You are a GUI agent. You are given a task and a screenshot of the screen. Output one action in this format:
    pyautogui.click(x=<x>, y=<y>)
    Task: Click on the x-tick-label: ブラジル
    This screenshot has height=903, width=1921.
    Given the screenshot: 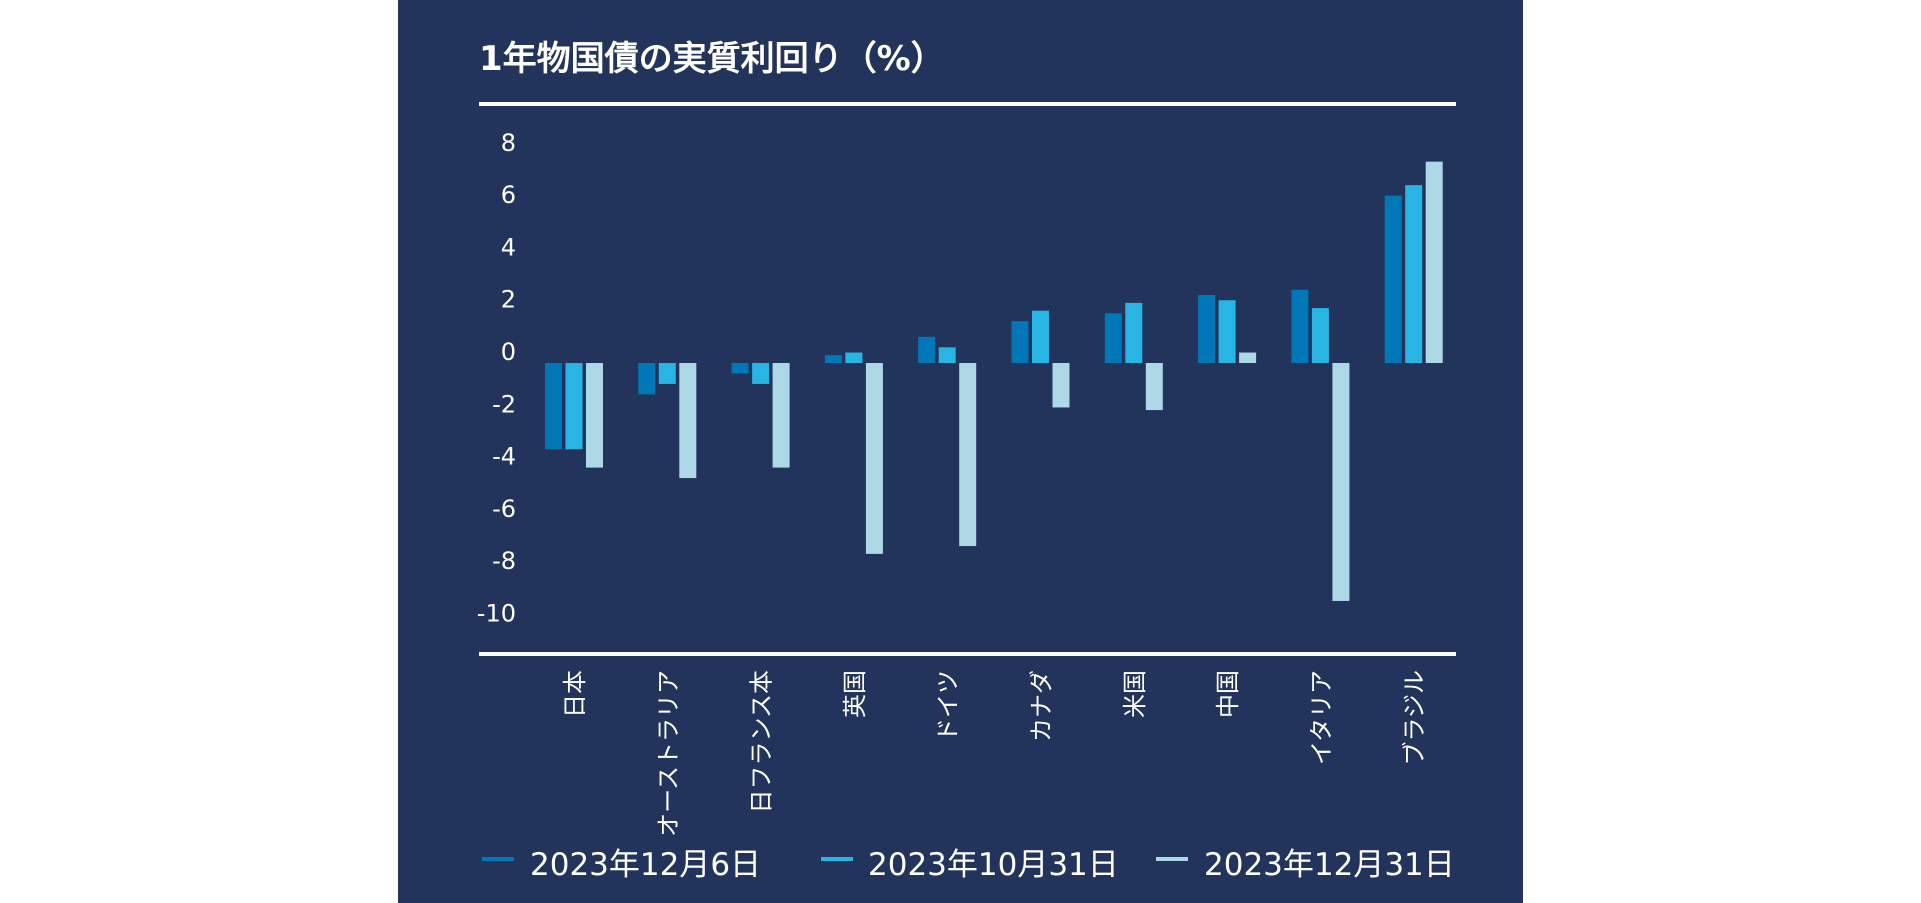 What is the action you would take?
    pyautogui.click(x=1415, y=718)
    